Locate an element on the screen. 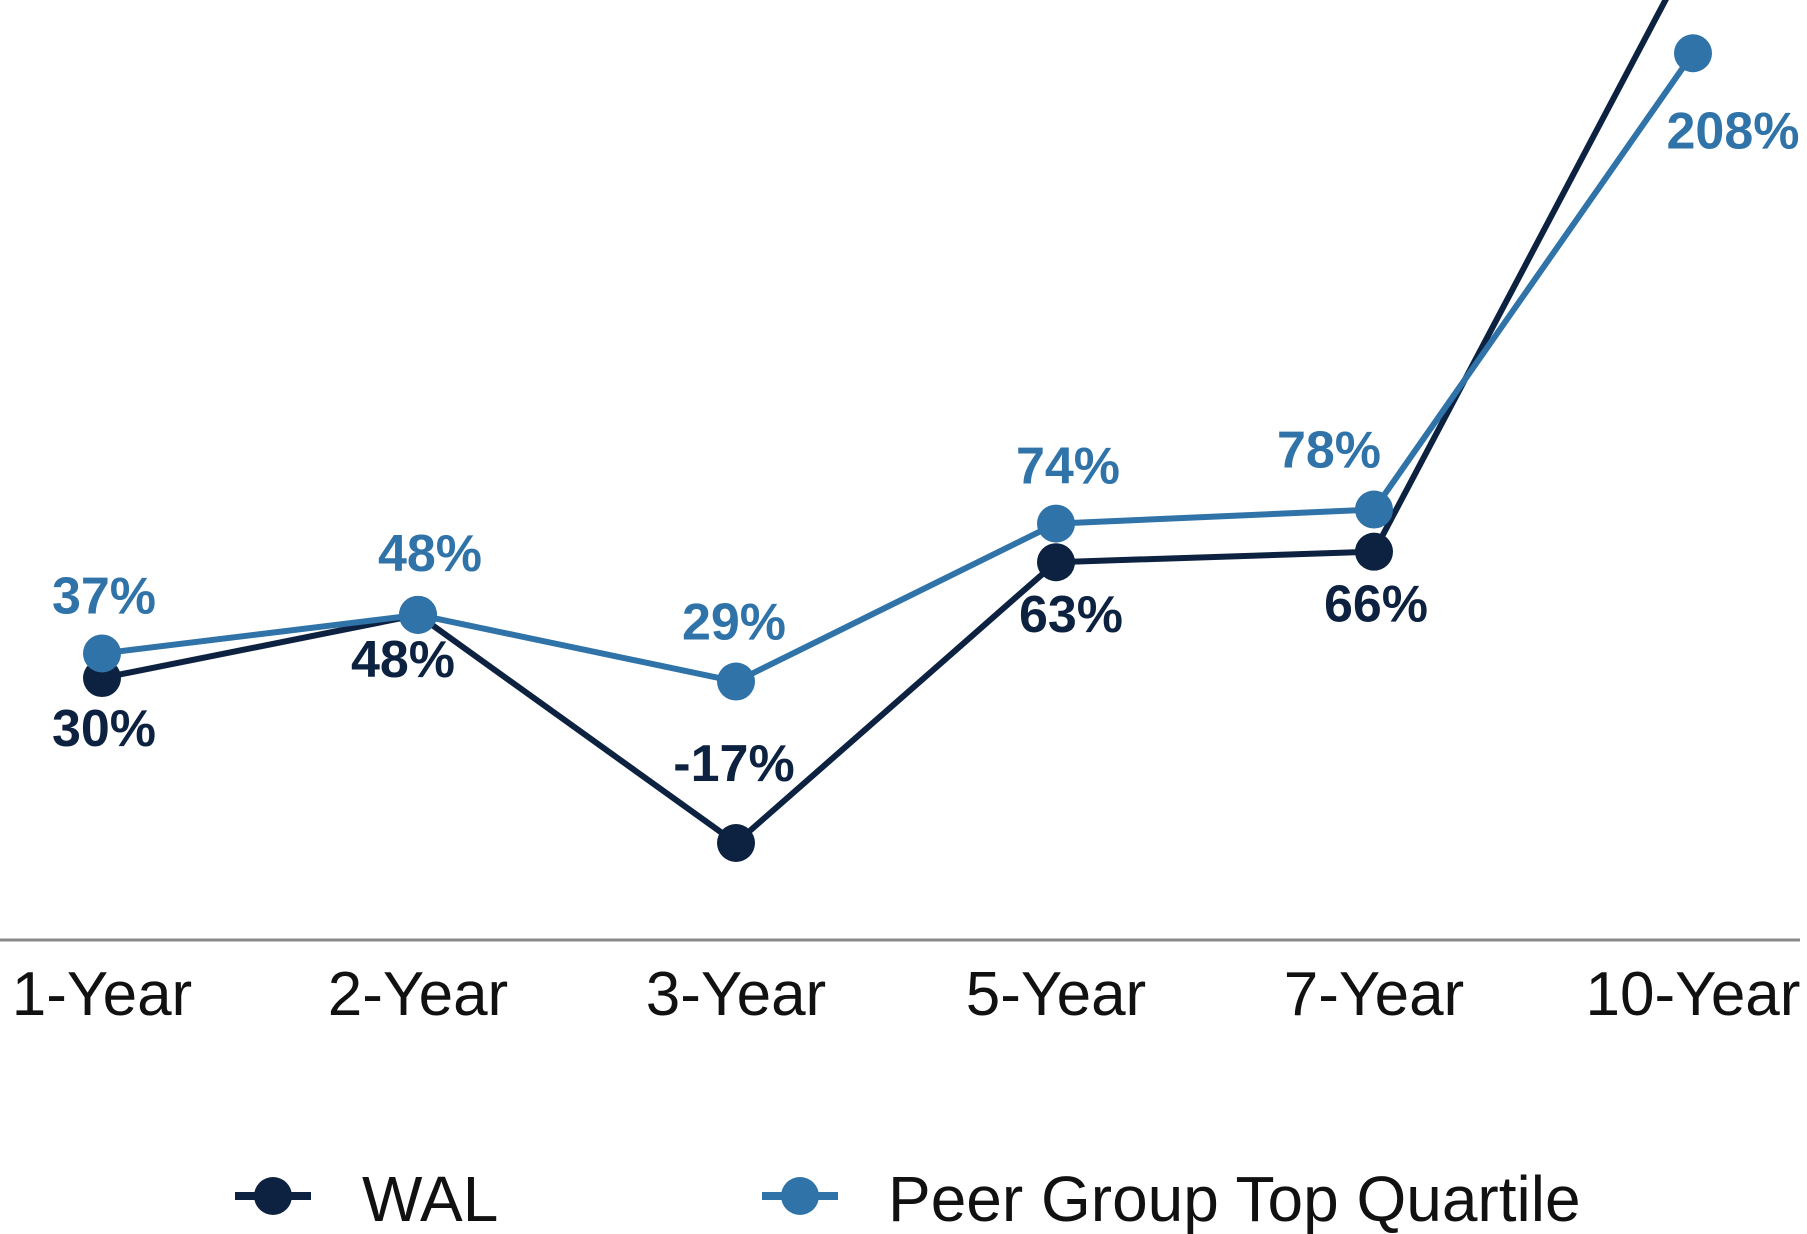 The width and height of the screenshot is (1807, 1234). data-label: 29% is located at coordinates (734, 623).